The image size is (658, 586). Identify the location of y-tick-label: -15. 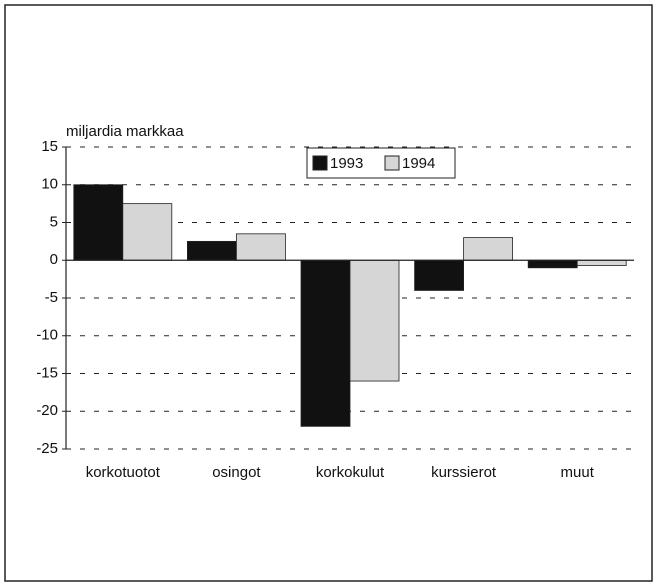
(47, 372).